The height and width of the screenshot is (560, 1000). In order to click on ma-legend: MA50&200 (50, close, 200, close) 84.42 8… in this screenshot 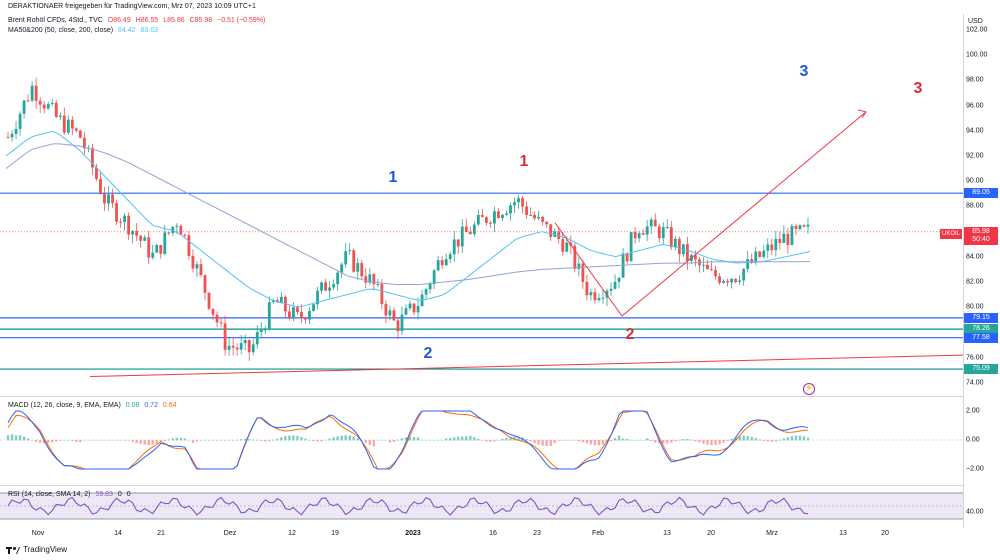, I will do `click(84, 30)`.